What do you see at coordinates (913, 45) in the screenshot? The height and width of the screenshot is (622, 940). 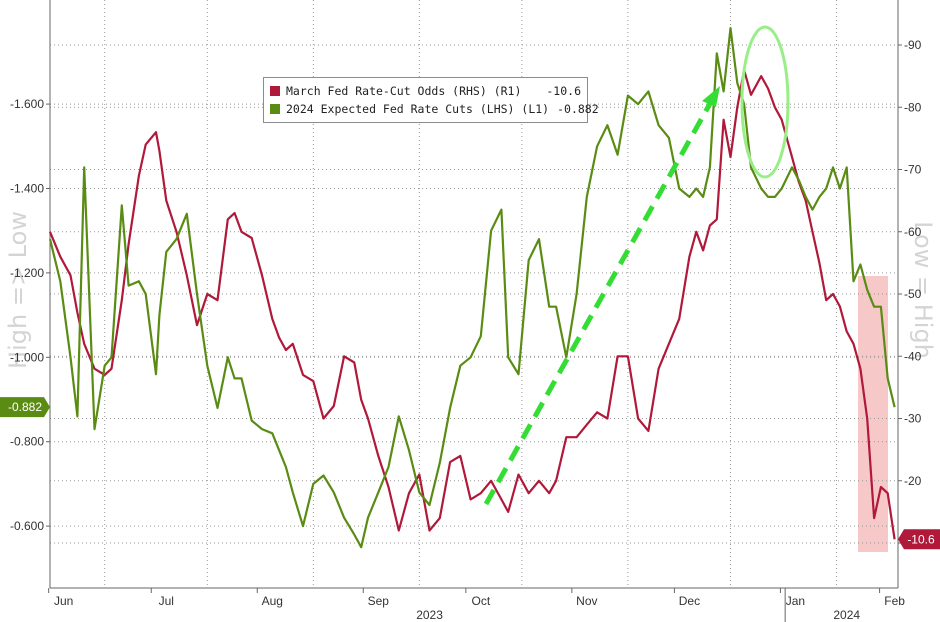 I see `right-tick-label: -90` at bounding box center [913, 45].